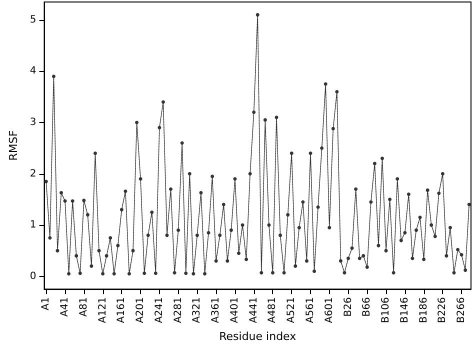 This screenshot has width=474, height=347. Describe the element at coordinates (254, 310) in the screenshot. I see `x-tick-label: A441` at that location.